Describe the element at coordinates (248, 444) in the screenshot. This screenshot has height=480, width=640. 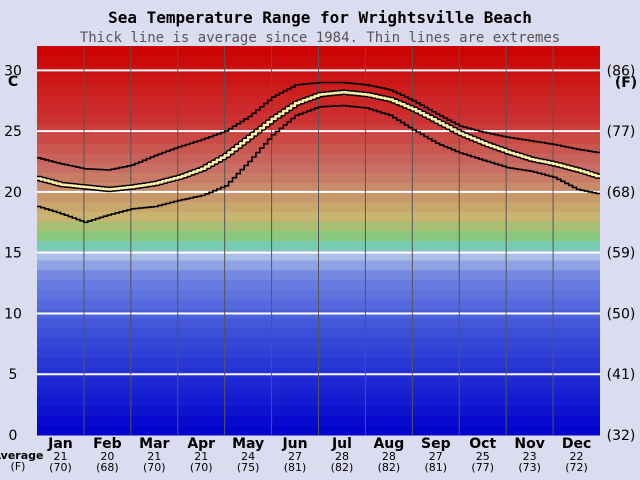
I see `month-label: May` at that location.